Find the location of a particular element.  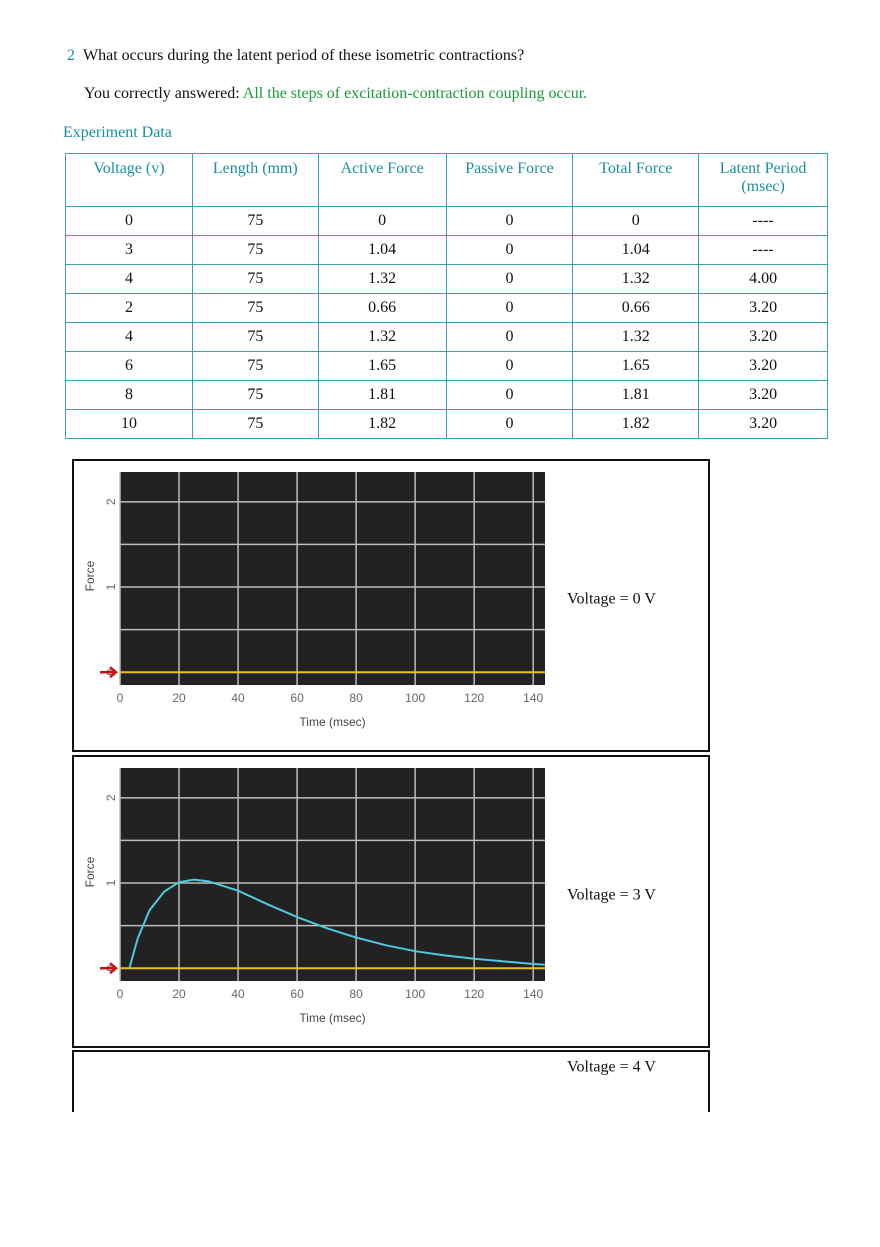

chart-caption: Voltage = 4 V is located at coordinates (611, 1067).